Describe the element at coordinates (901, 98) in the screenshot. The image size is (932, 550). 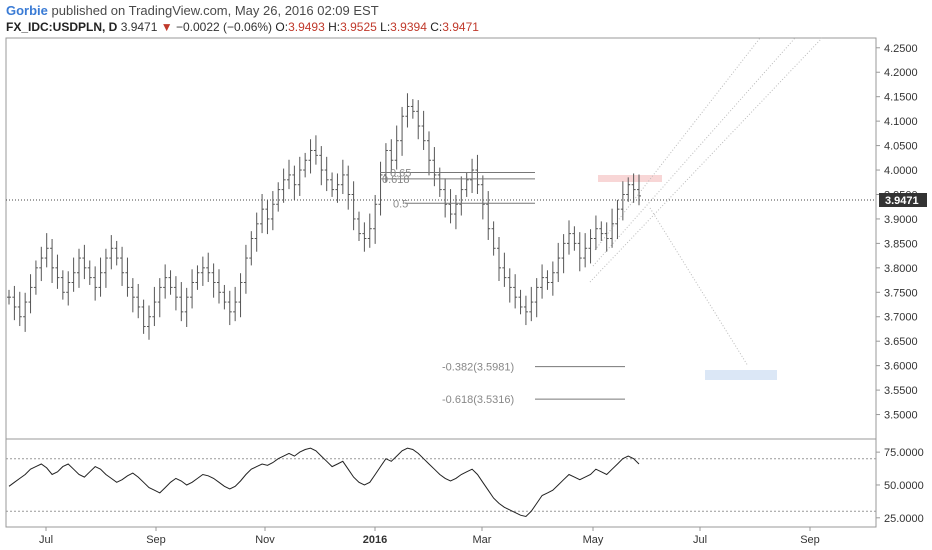
I see `y-tick-label: 4.1500` at that location.